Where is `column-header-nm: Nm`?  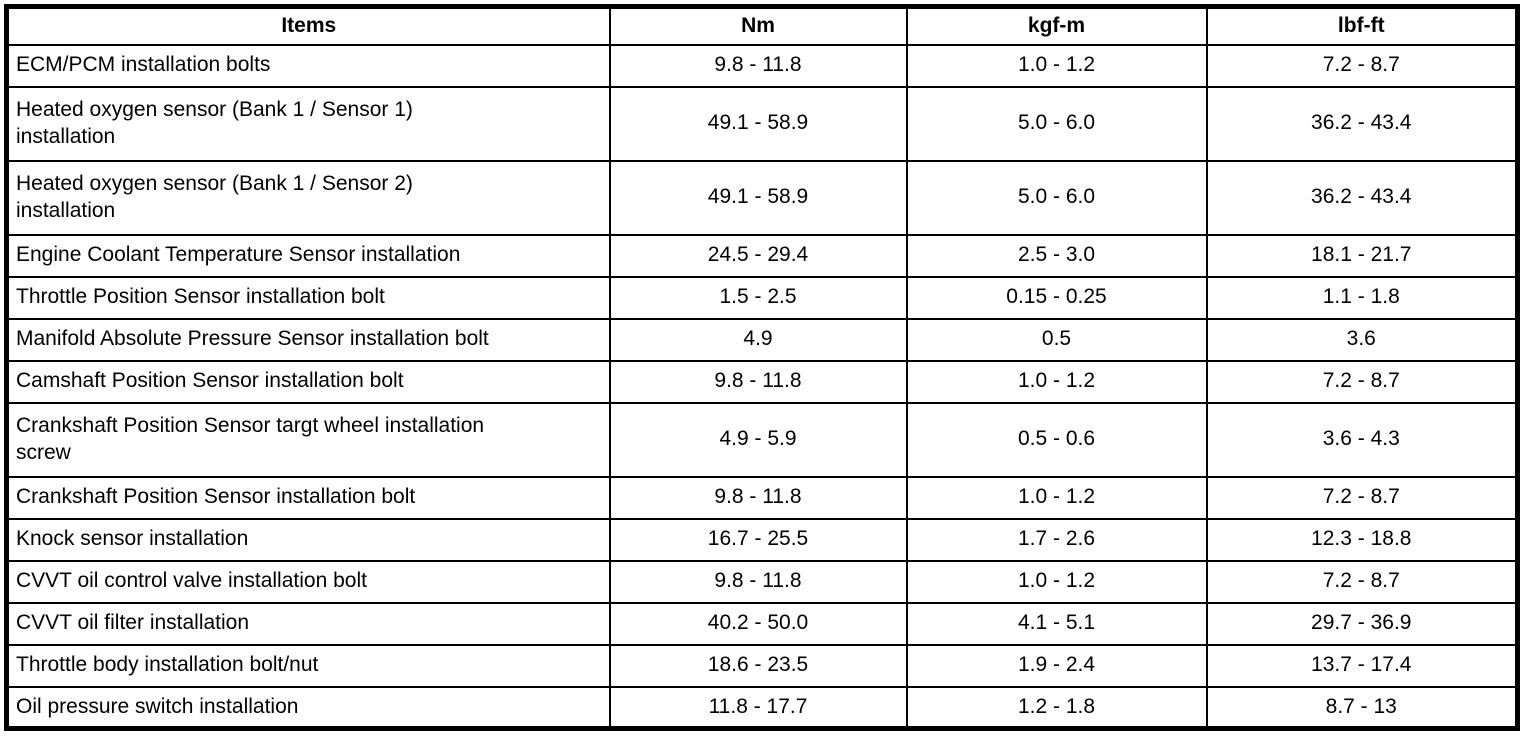 column-header-nm: Nm is located at coordinates (758, 25).